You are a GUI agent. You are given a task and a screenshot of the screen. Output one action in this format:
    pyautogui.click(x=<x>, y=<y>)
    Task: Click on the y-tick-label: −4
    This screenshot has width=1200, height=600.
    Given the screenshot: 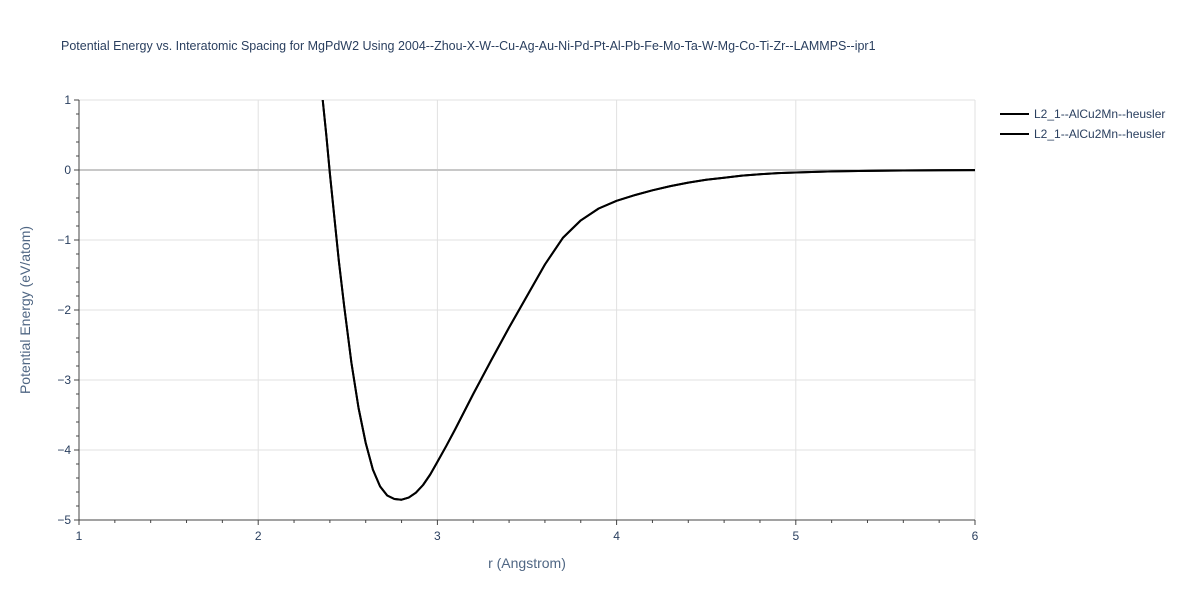 What is the action you would take?
    pyautogui.click(x=64, y=450)
    